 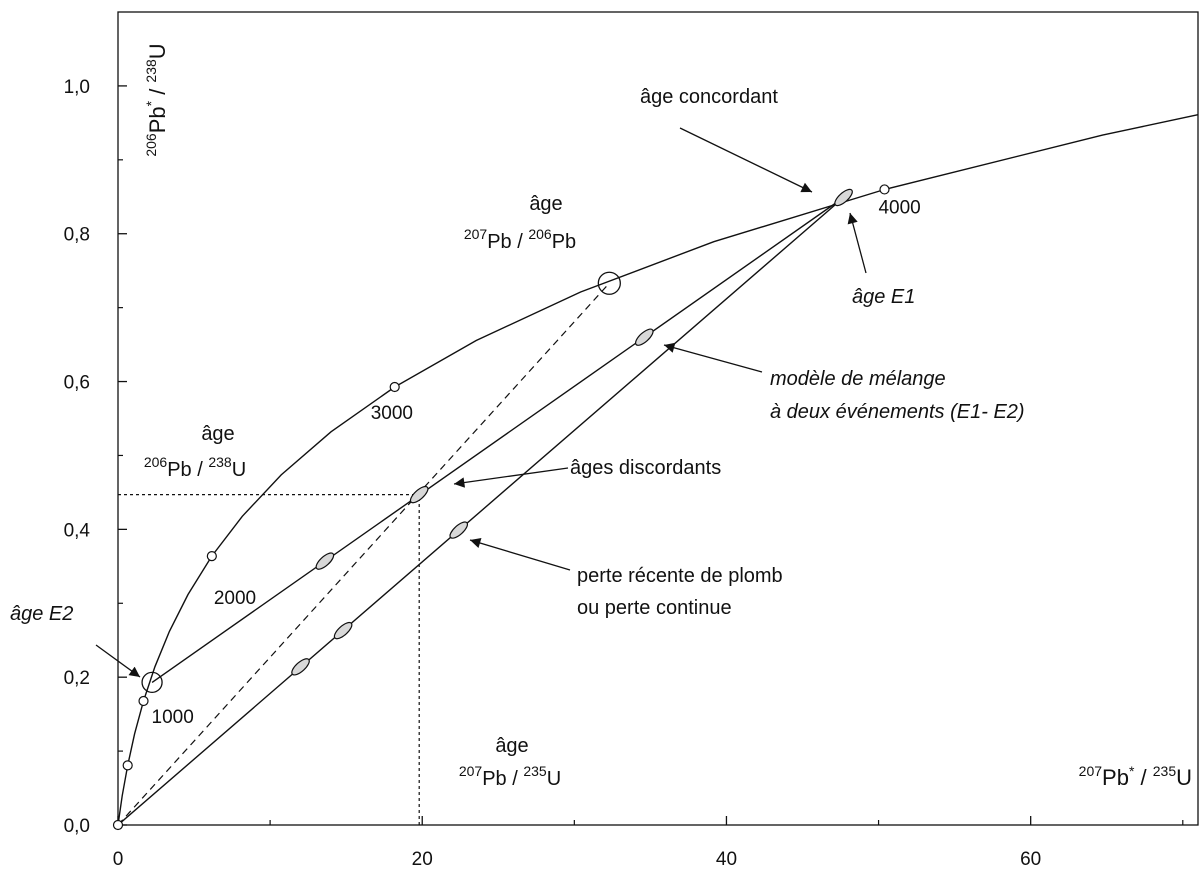 I want to click on age-label: 2000, so click(x=235, y=598).